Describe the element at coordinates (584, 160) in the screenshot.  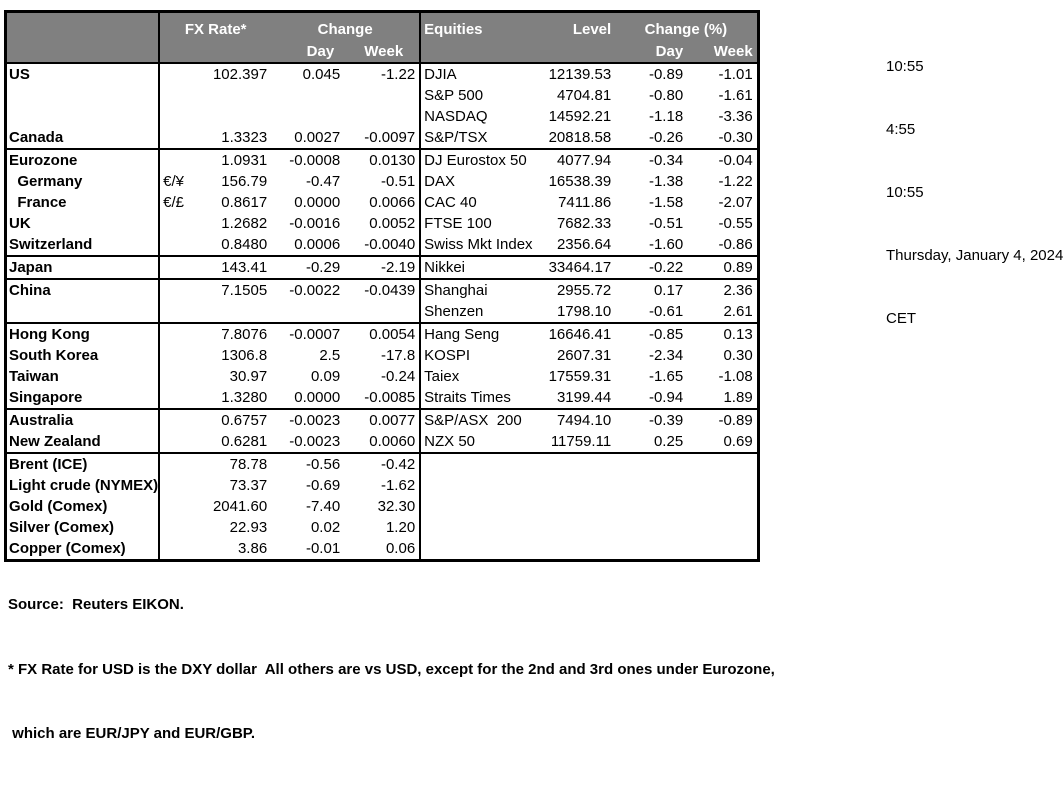
I see `equity-level-cell: 4077.94` at that location.